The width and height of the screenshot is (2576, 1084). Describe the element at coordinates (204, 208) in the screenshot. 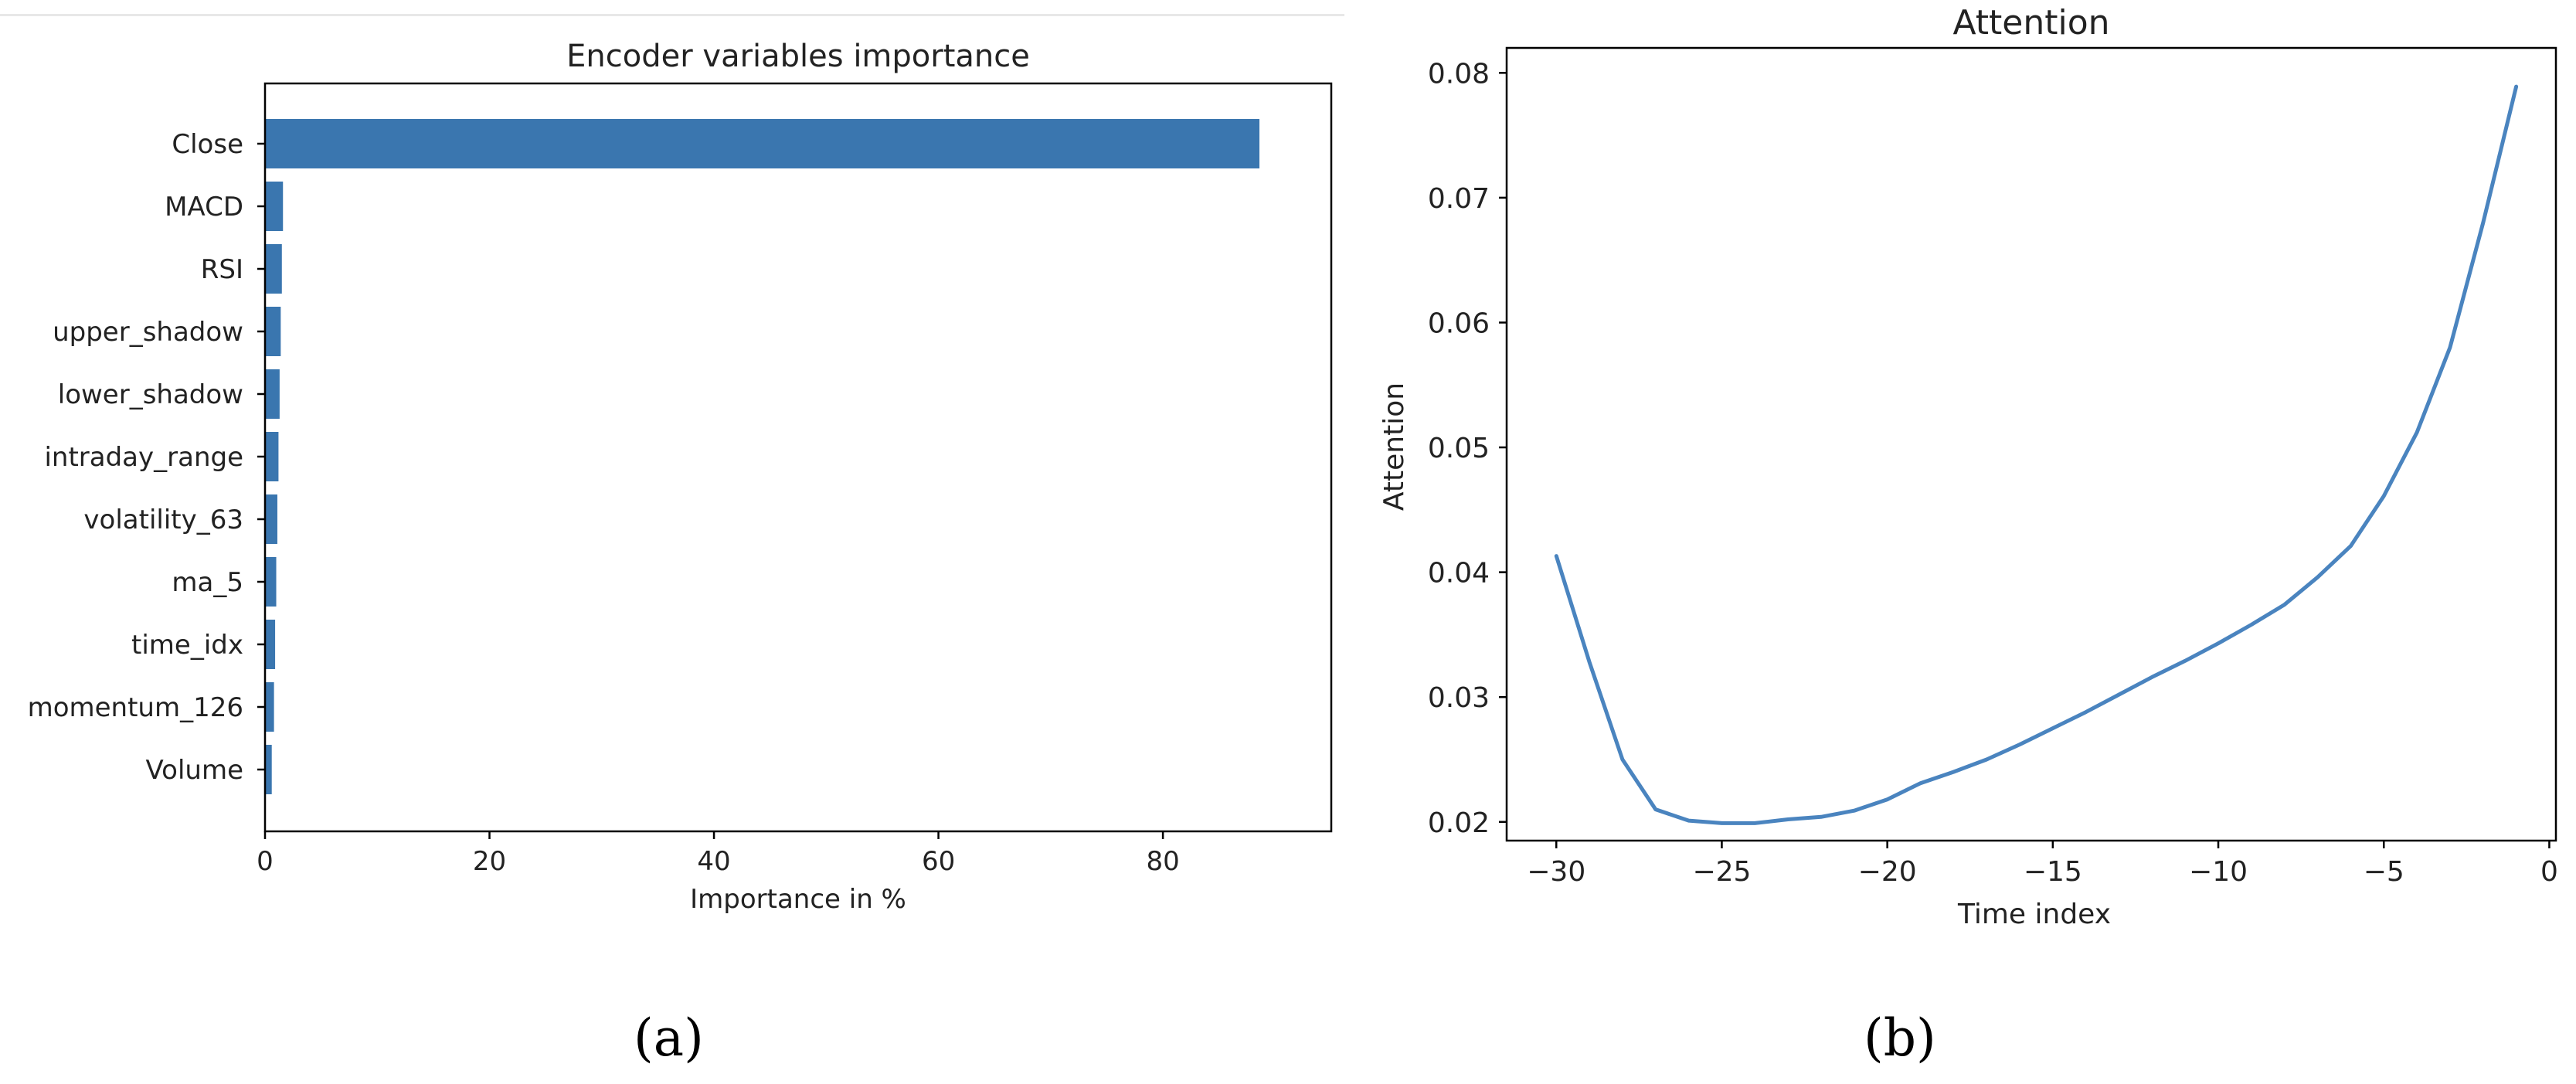

I see `ytick-label: MACD` at that location.